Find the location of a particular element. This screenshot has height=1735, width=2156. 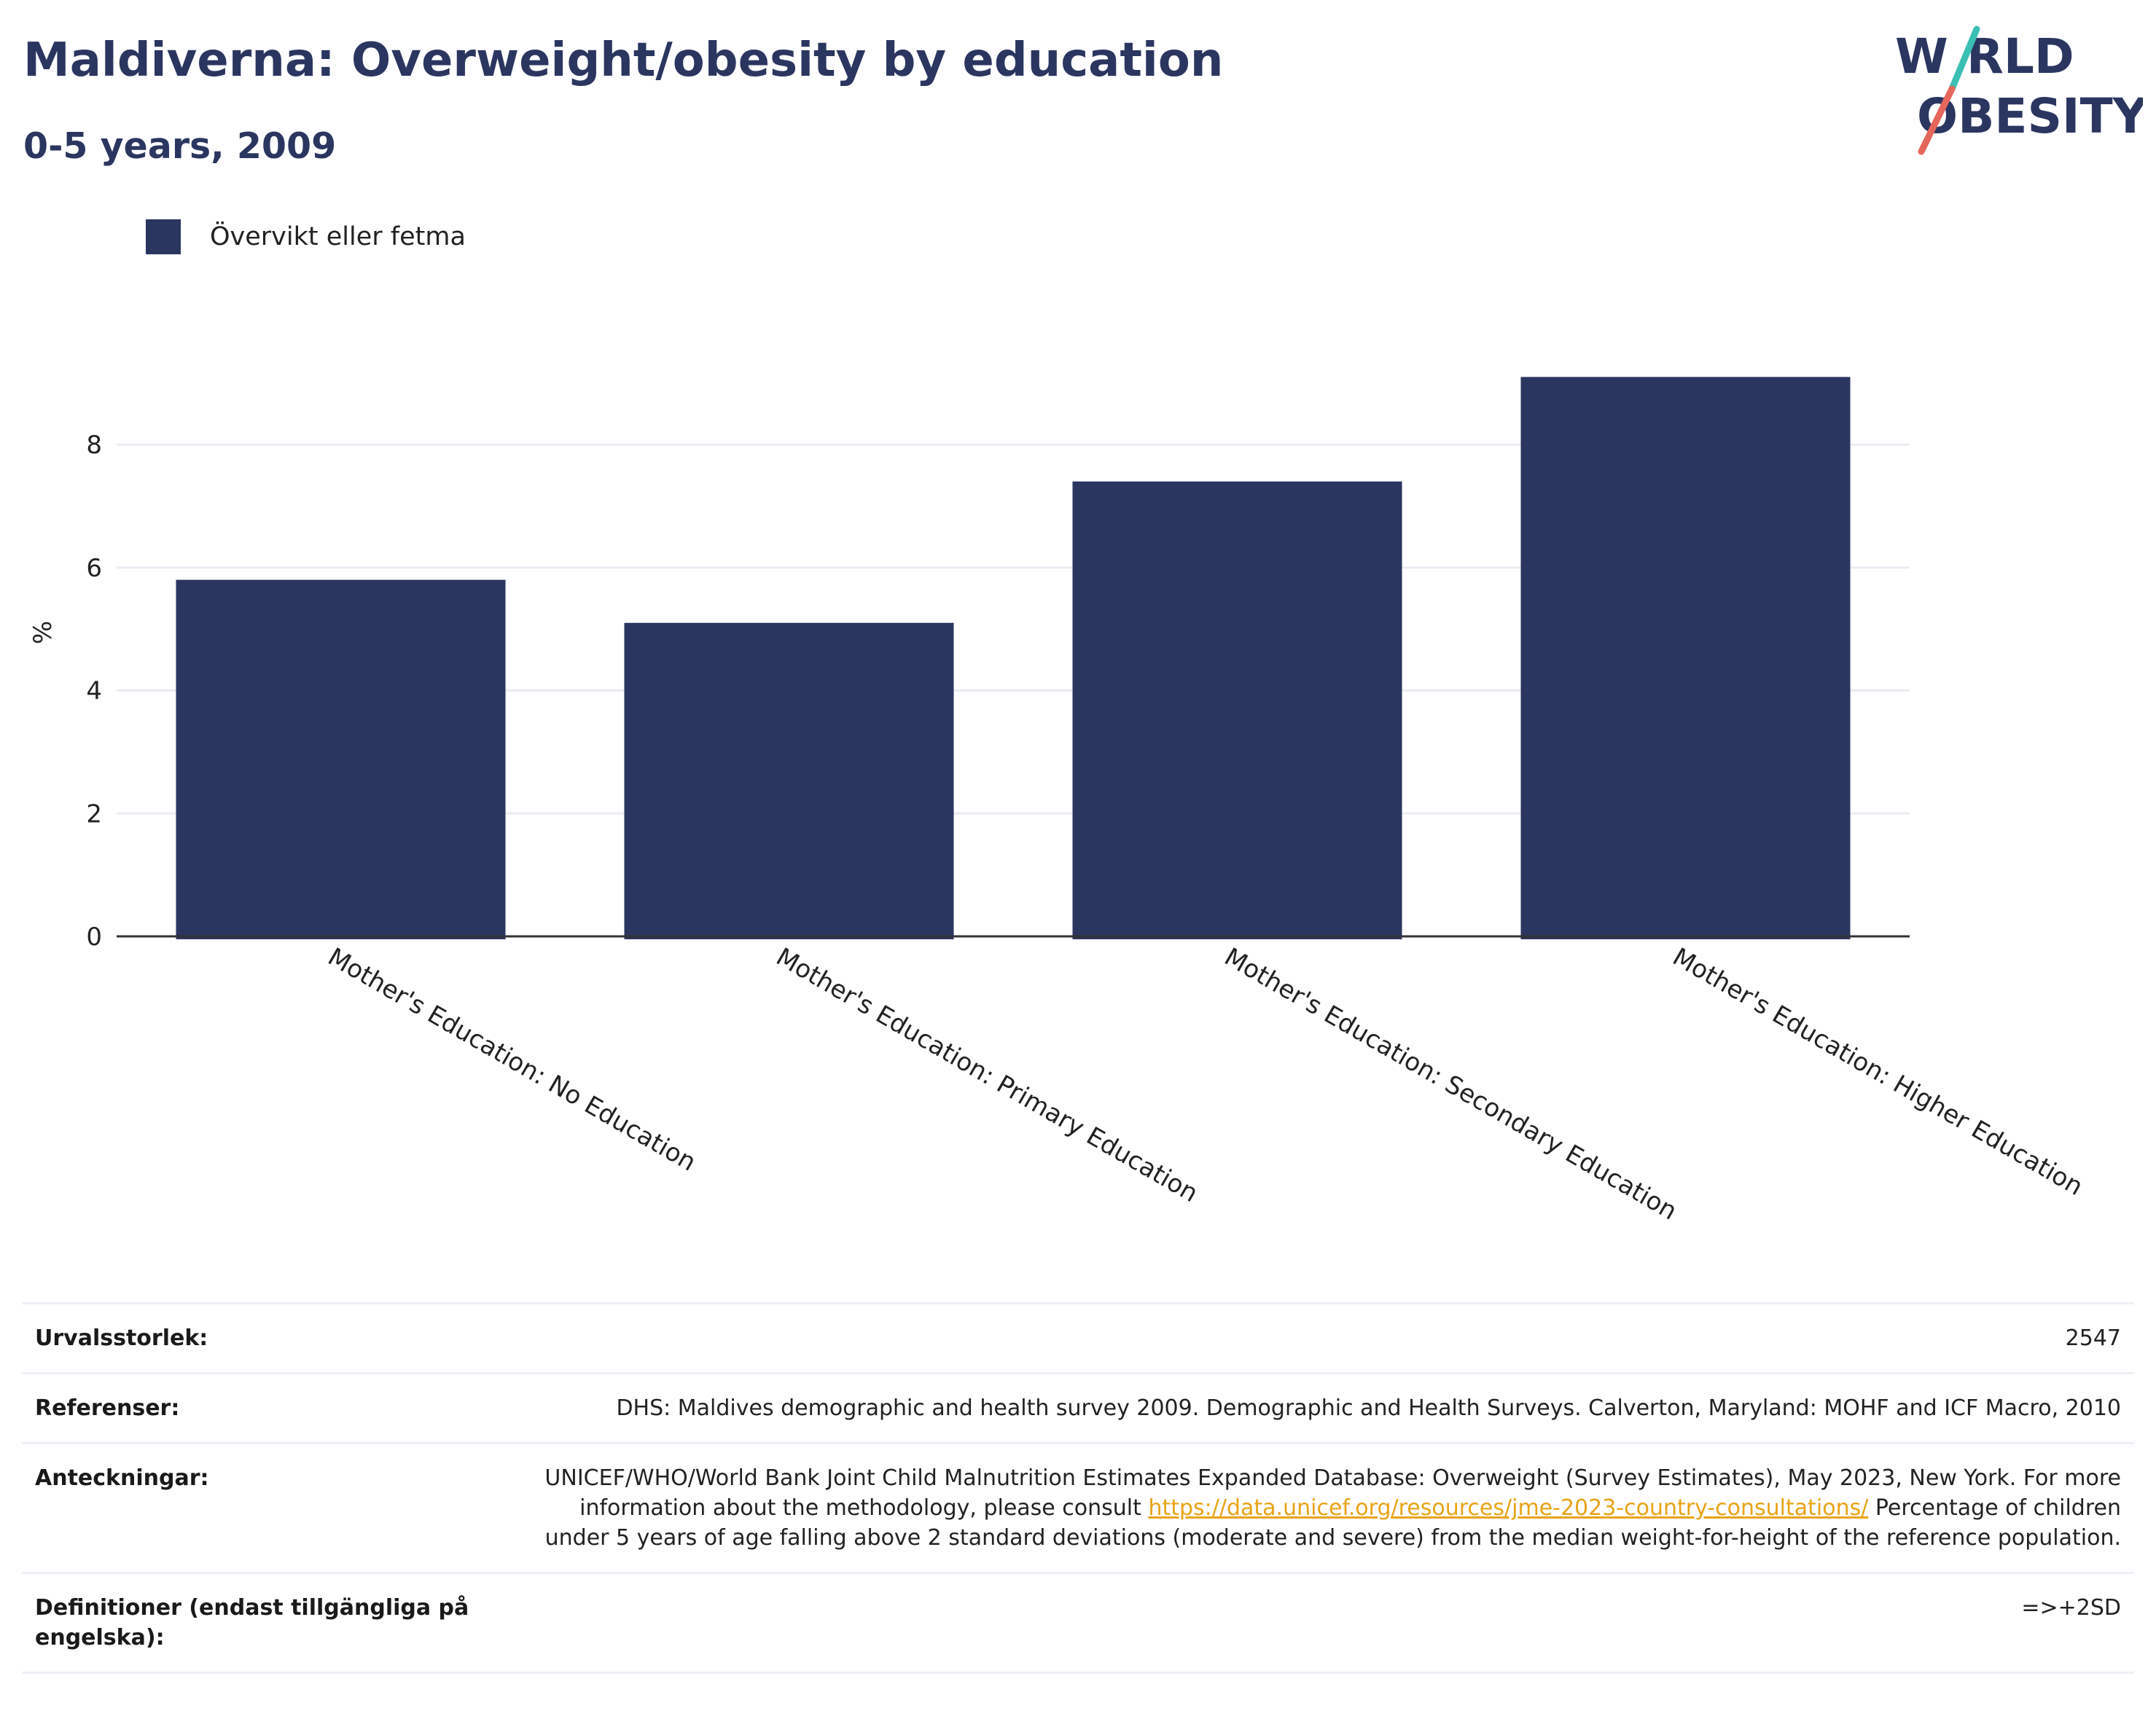

legend-swatch is located at coordinates (163, 236).